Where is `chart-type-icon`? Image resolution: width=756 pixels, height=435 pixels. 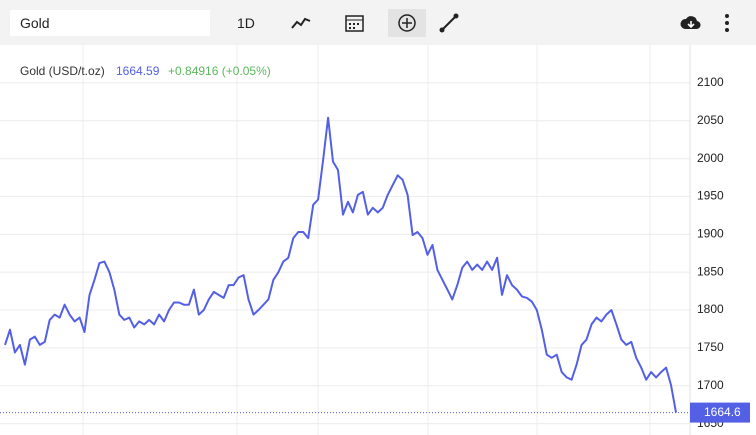
chart-type-icon is located at coordinates (301, 23).